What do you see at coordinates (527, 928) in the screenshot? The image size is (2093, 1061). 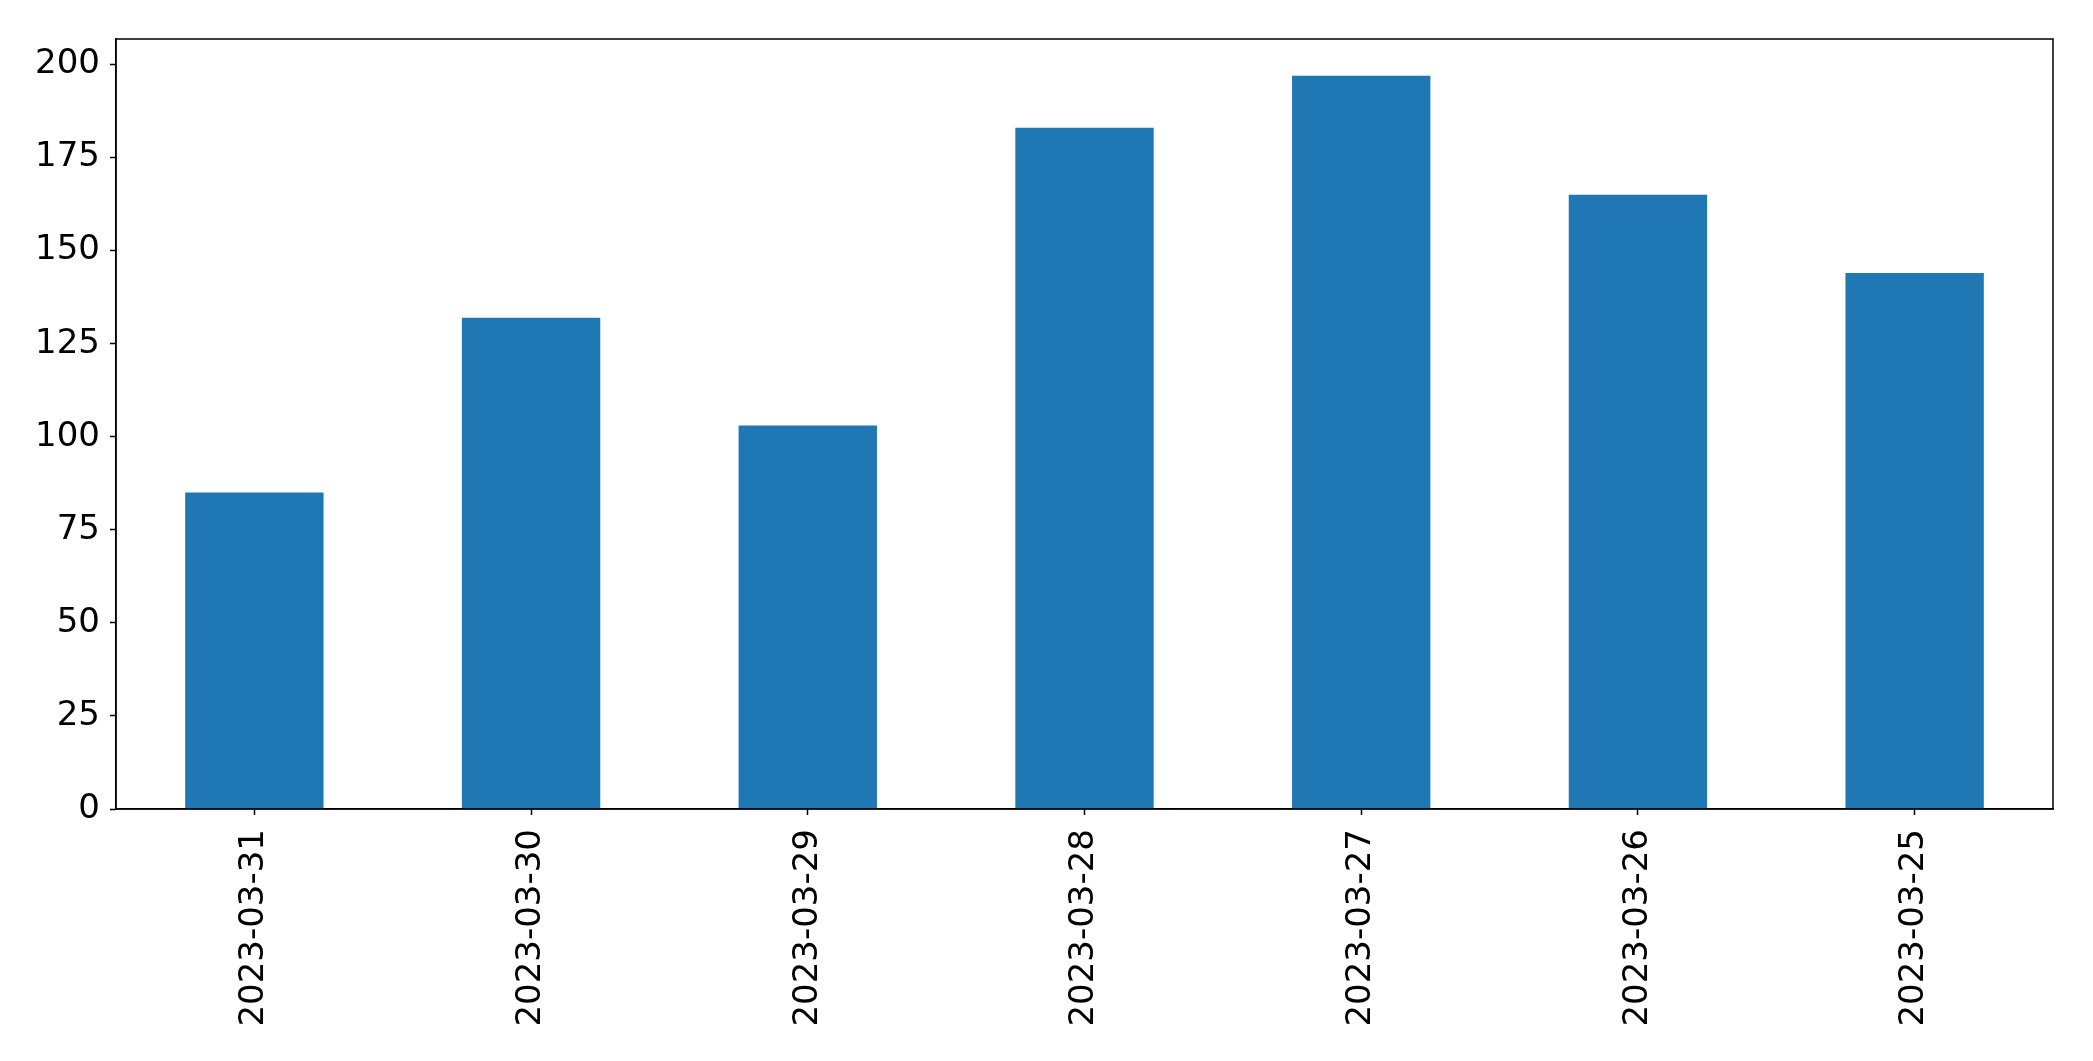 I see `x-tick-label: 2023-03-30` at bounding box center [527, 928].